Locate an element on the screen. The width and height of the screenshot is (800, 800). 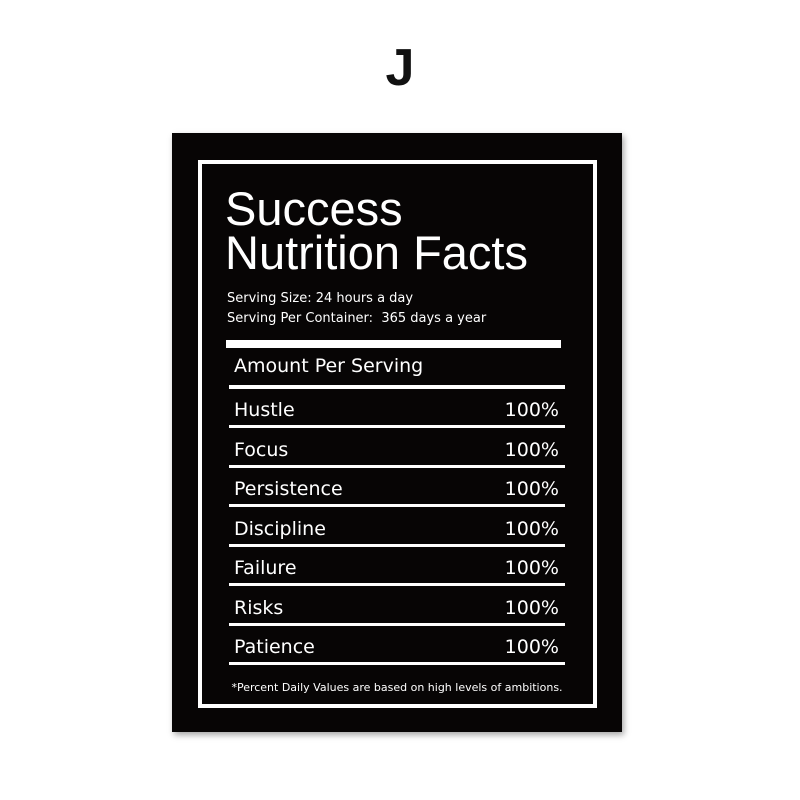
title-line-2: Nutrition Facts is located at coordinates (376, 252).